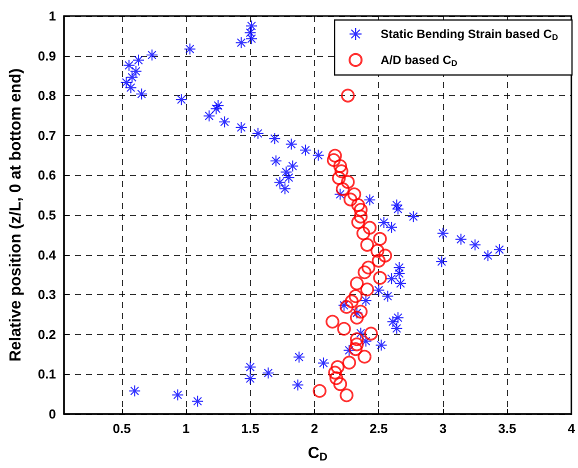 This screenshot has height=468, width=578. What do you see at coordinates (250, 428) in the screenshot?
I see `x-tick-label: 1.5` at bounding box center [250, 428].